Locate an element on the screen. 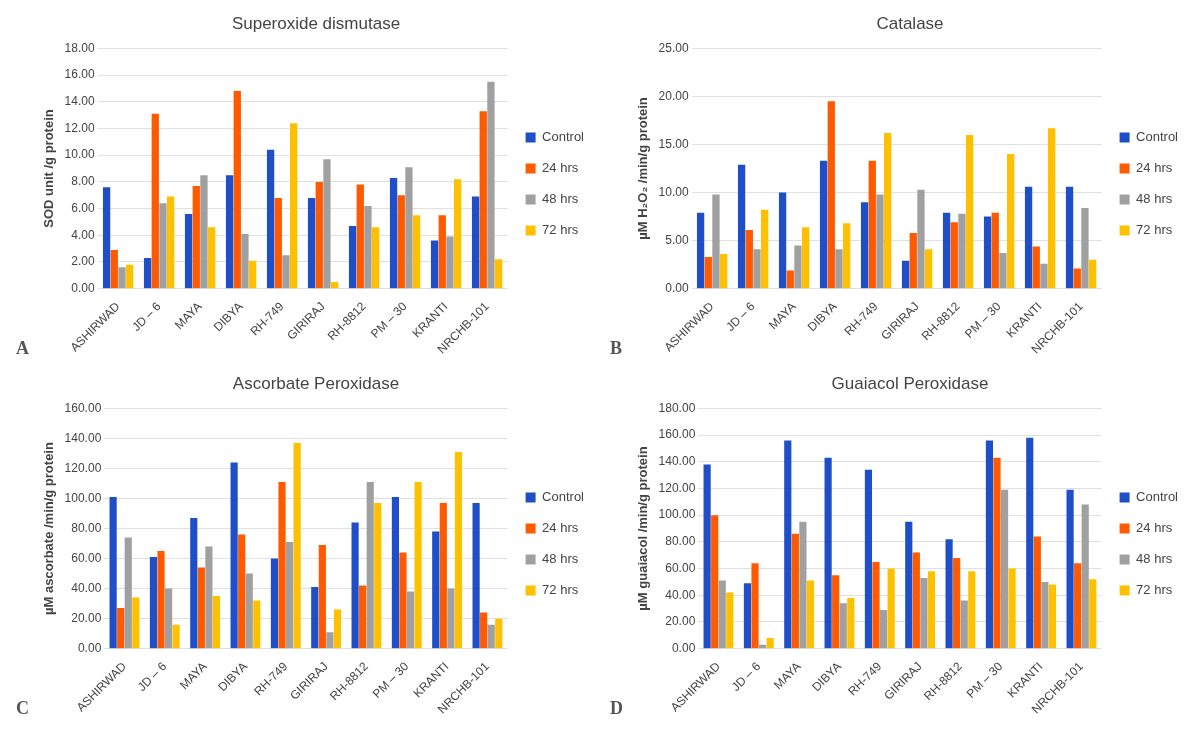 This screenshot has height=729, width=1199. y-tick-label: 5.00 is located at coordinates (677, 239).